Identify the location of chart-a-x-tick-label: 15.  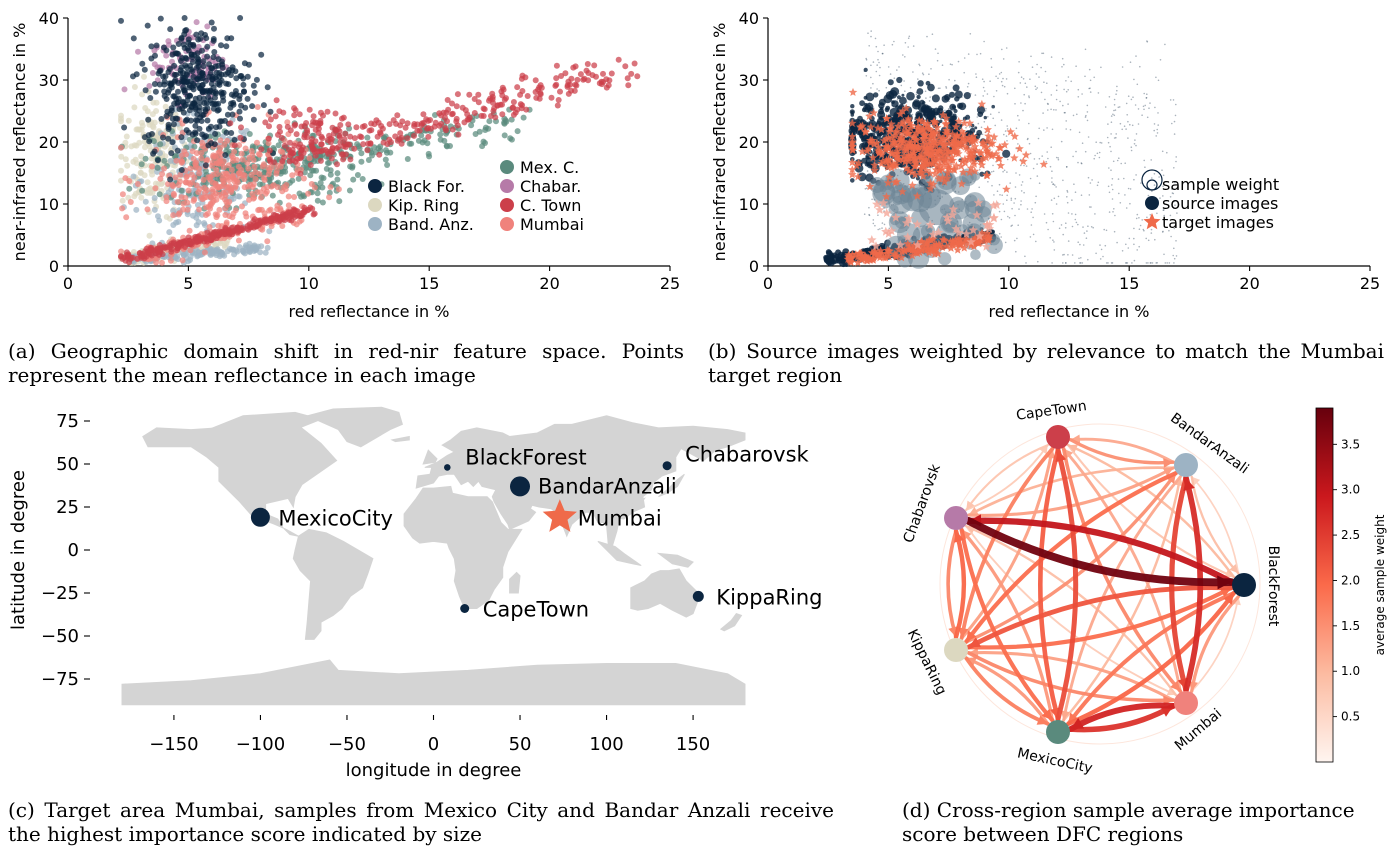
(429, 283).